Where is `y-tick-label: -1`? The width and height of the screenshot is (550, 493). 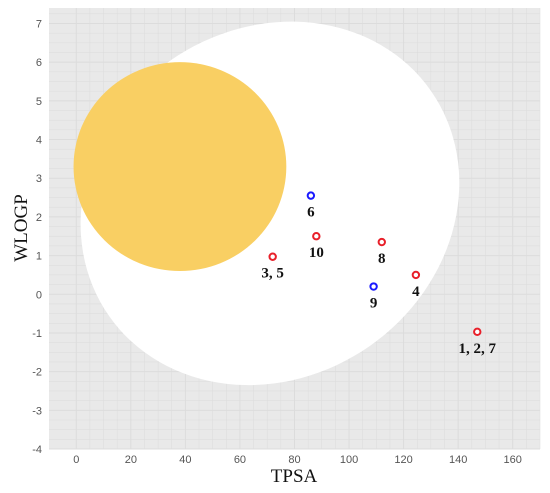 y-tick-label: -1 is located at coordinates (37, 334).